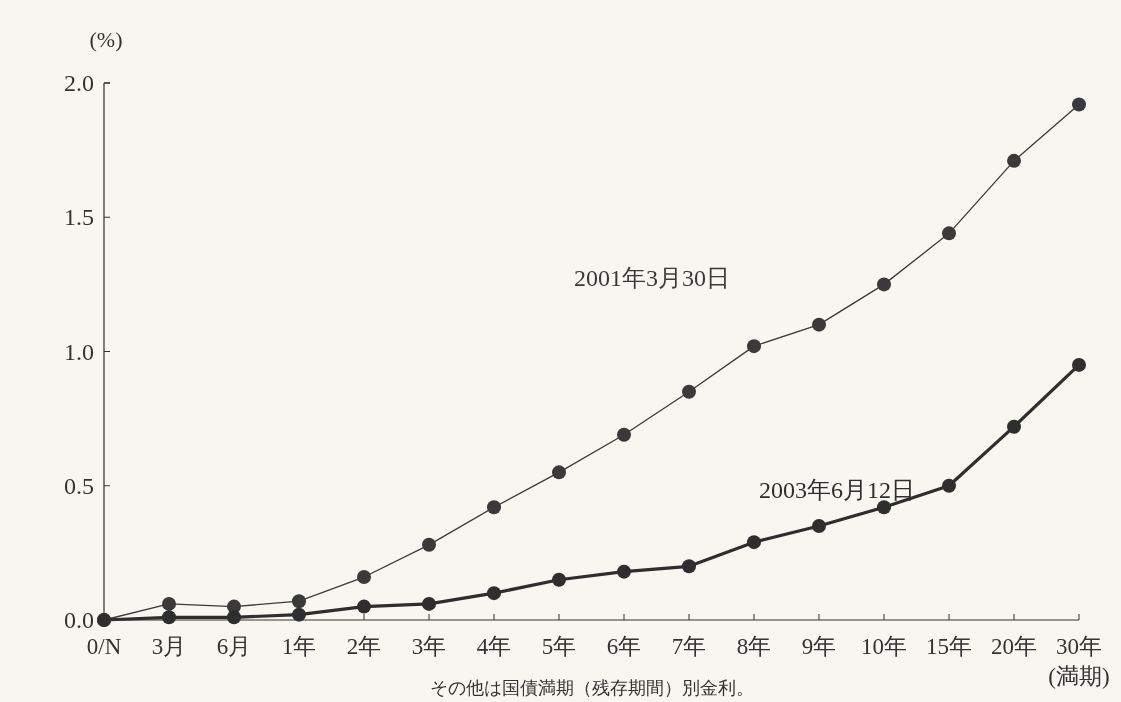 This screenshot has height=702, width=1121. What do you see at coordinates (106, 39) in the screenshot?
I see `ylabel: (%)` at bounding box center [106, 39].